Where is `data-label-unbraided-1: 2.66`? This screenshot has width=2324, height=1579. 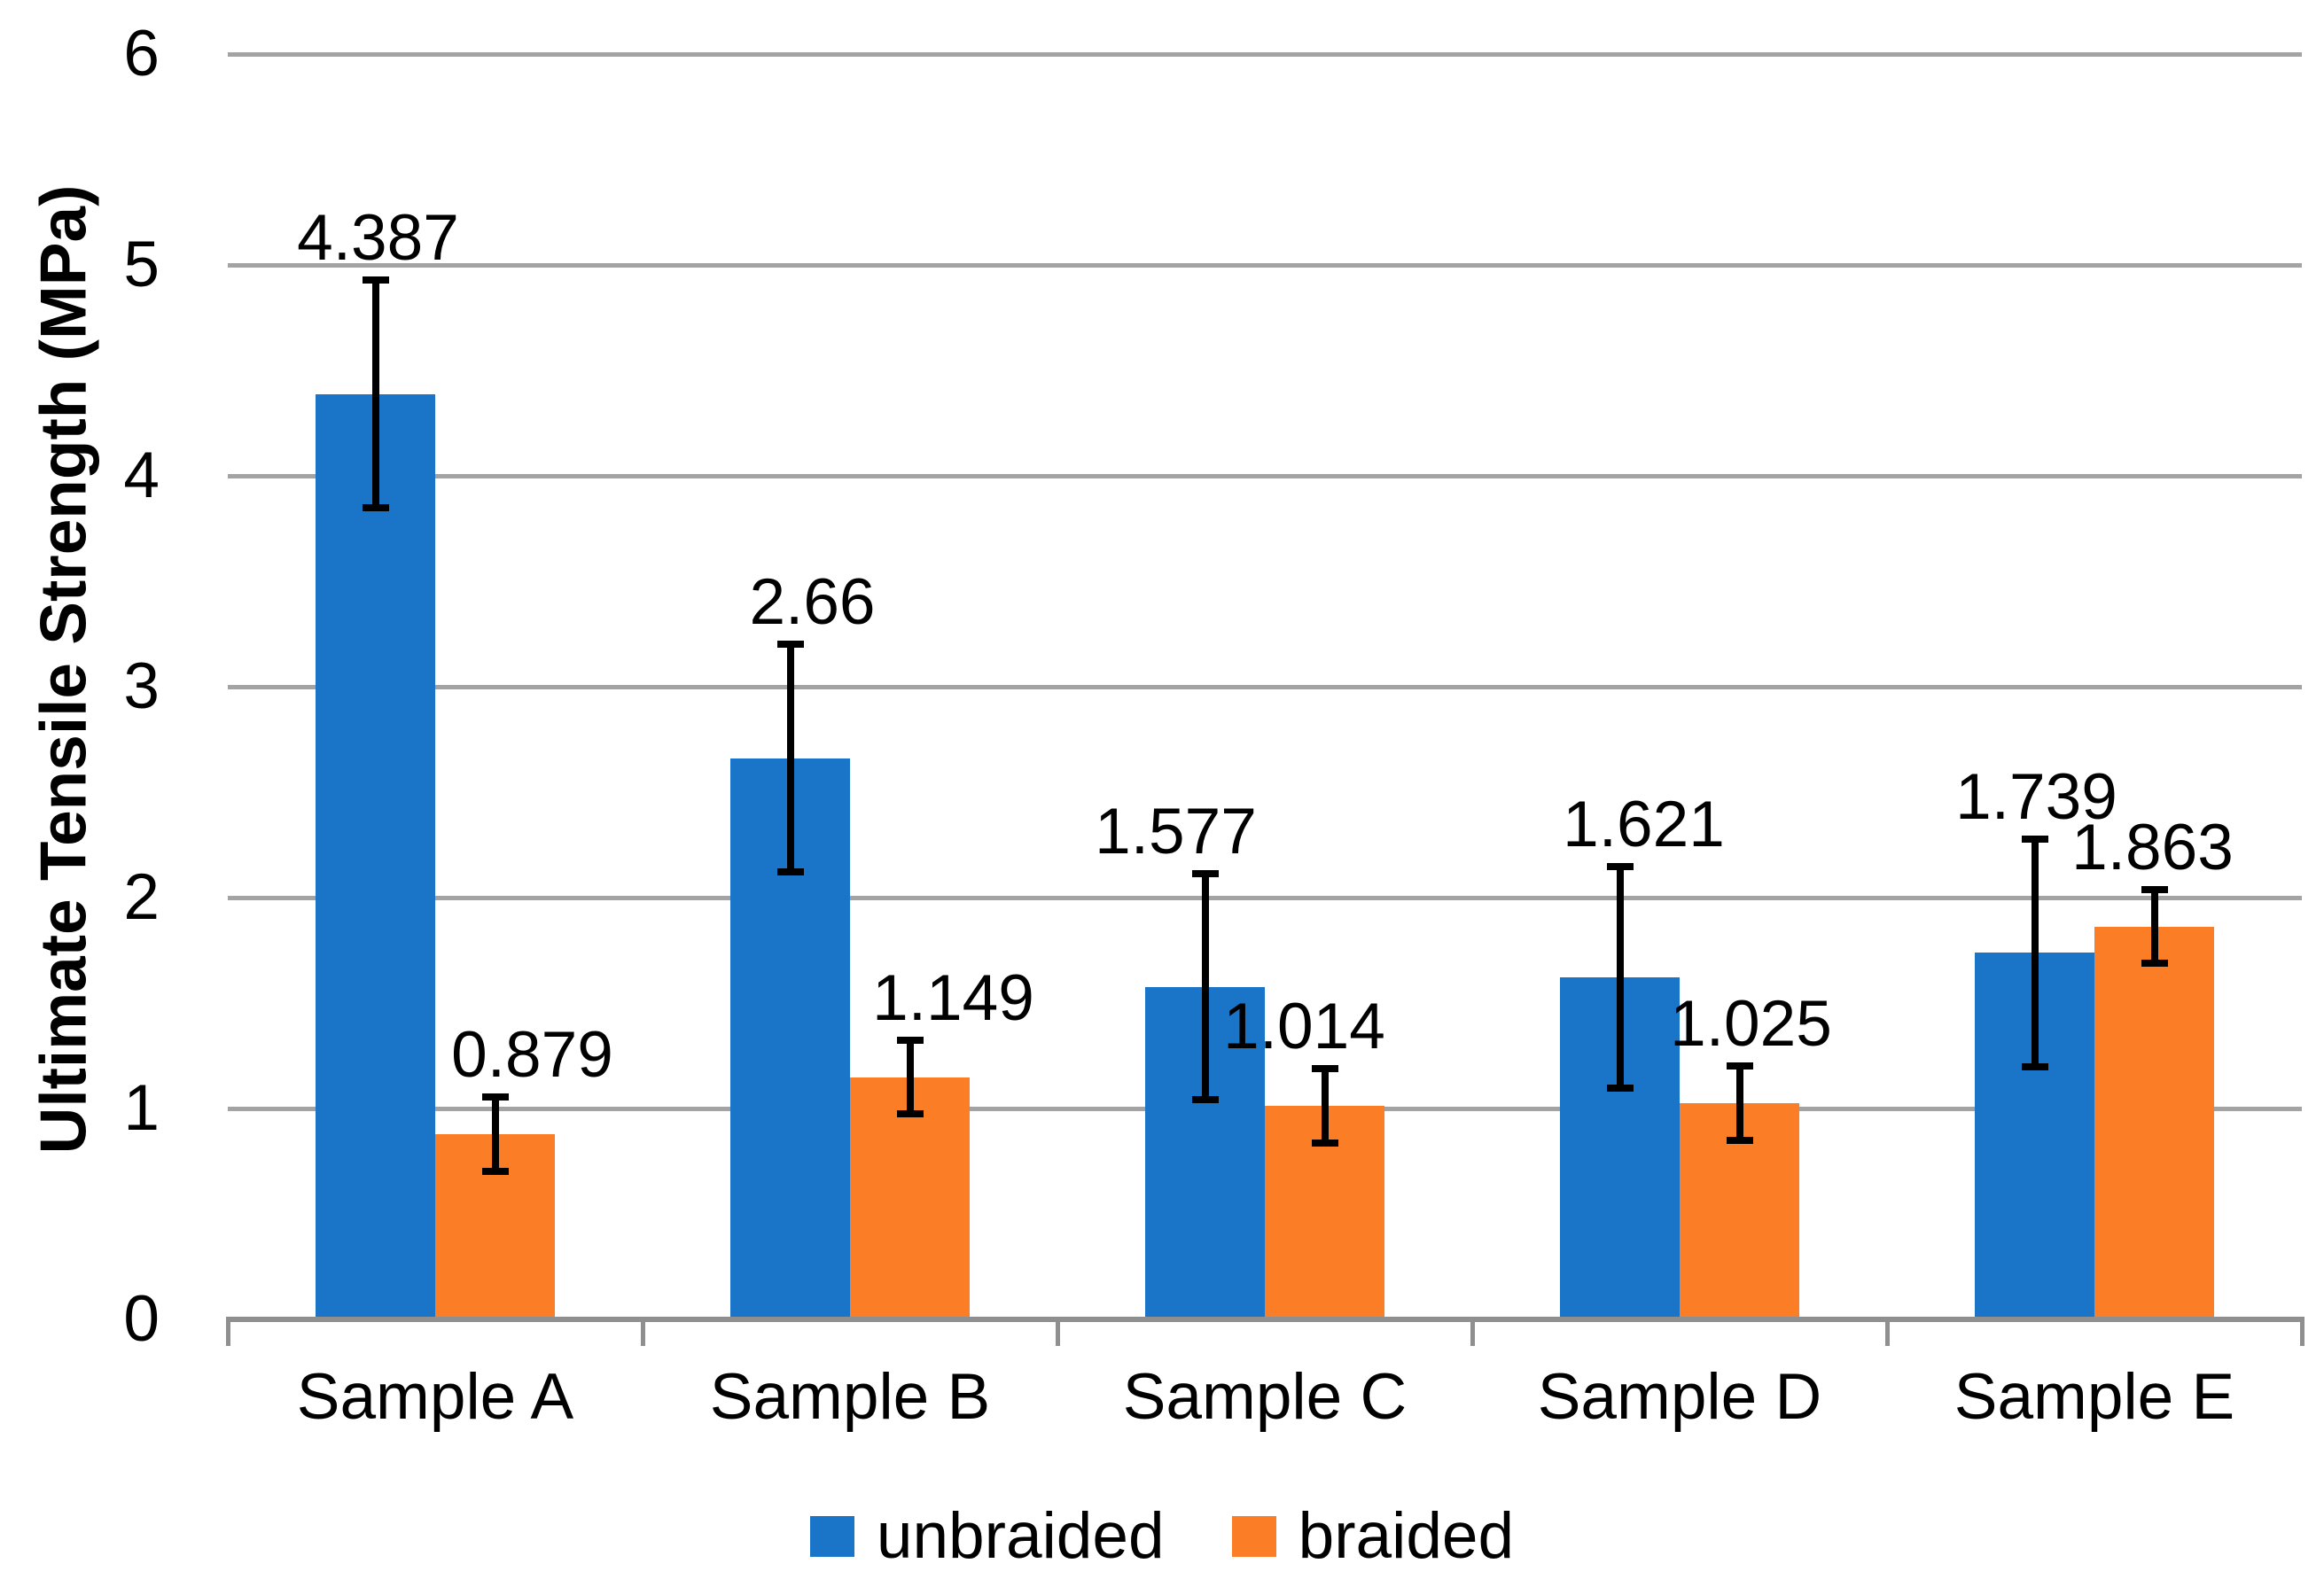 data-label-unbraided-1: 2.66 is located at coordinates (813, 602).